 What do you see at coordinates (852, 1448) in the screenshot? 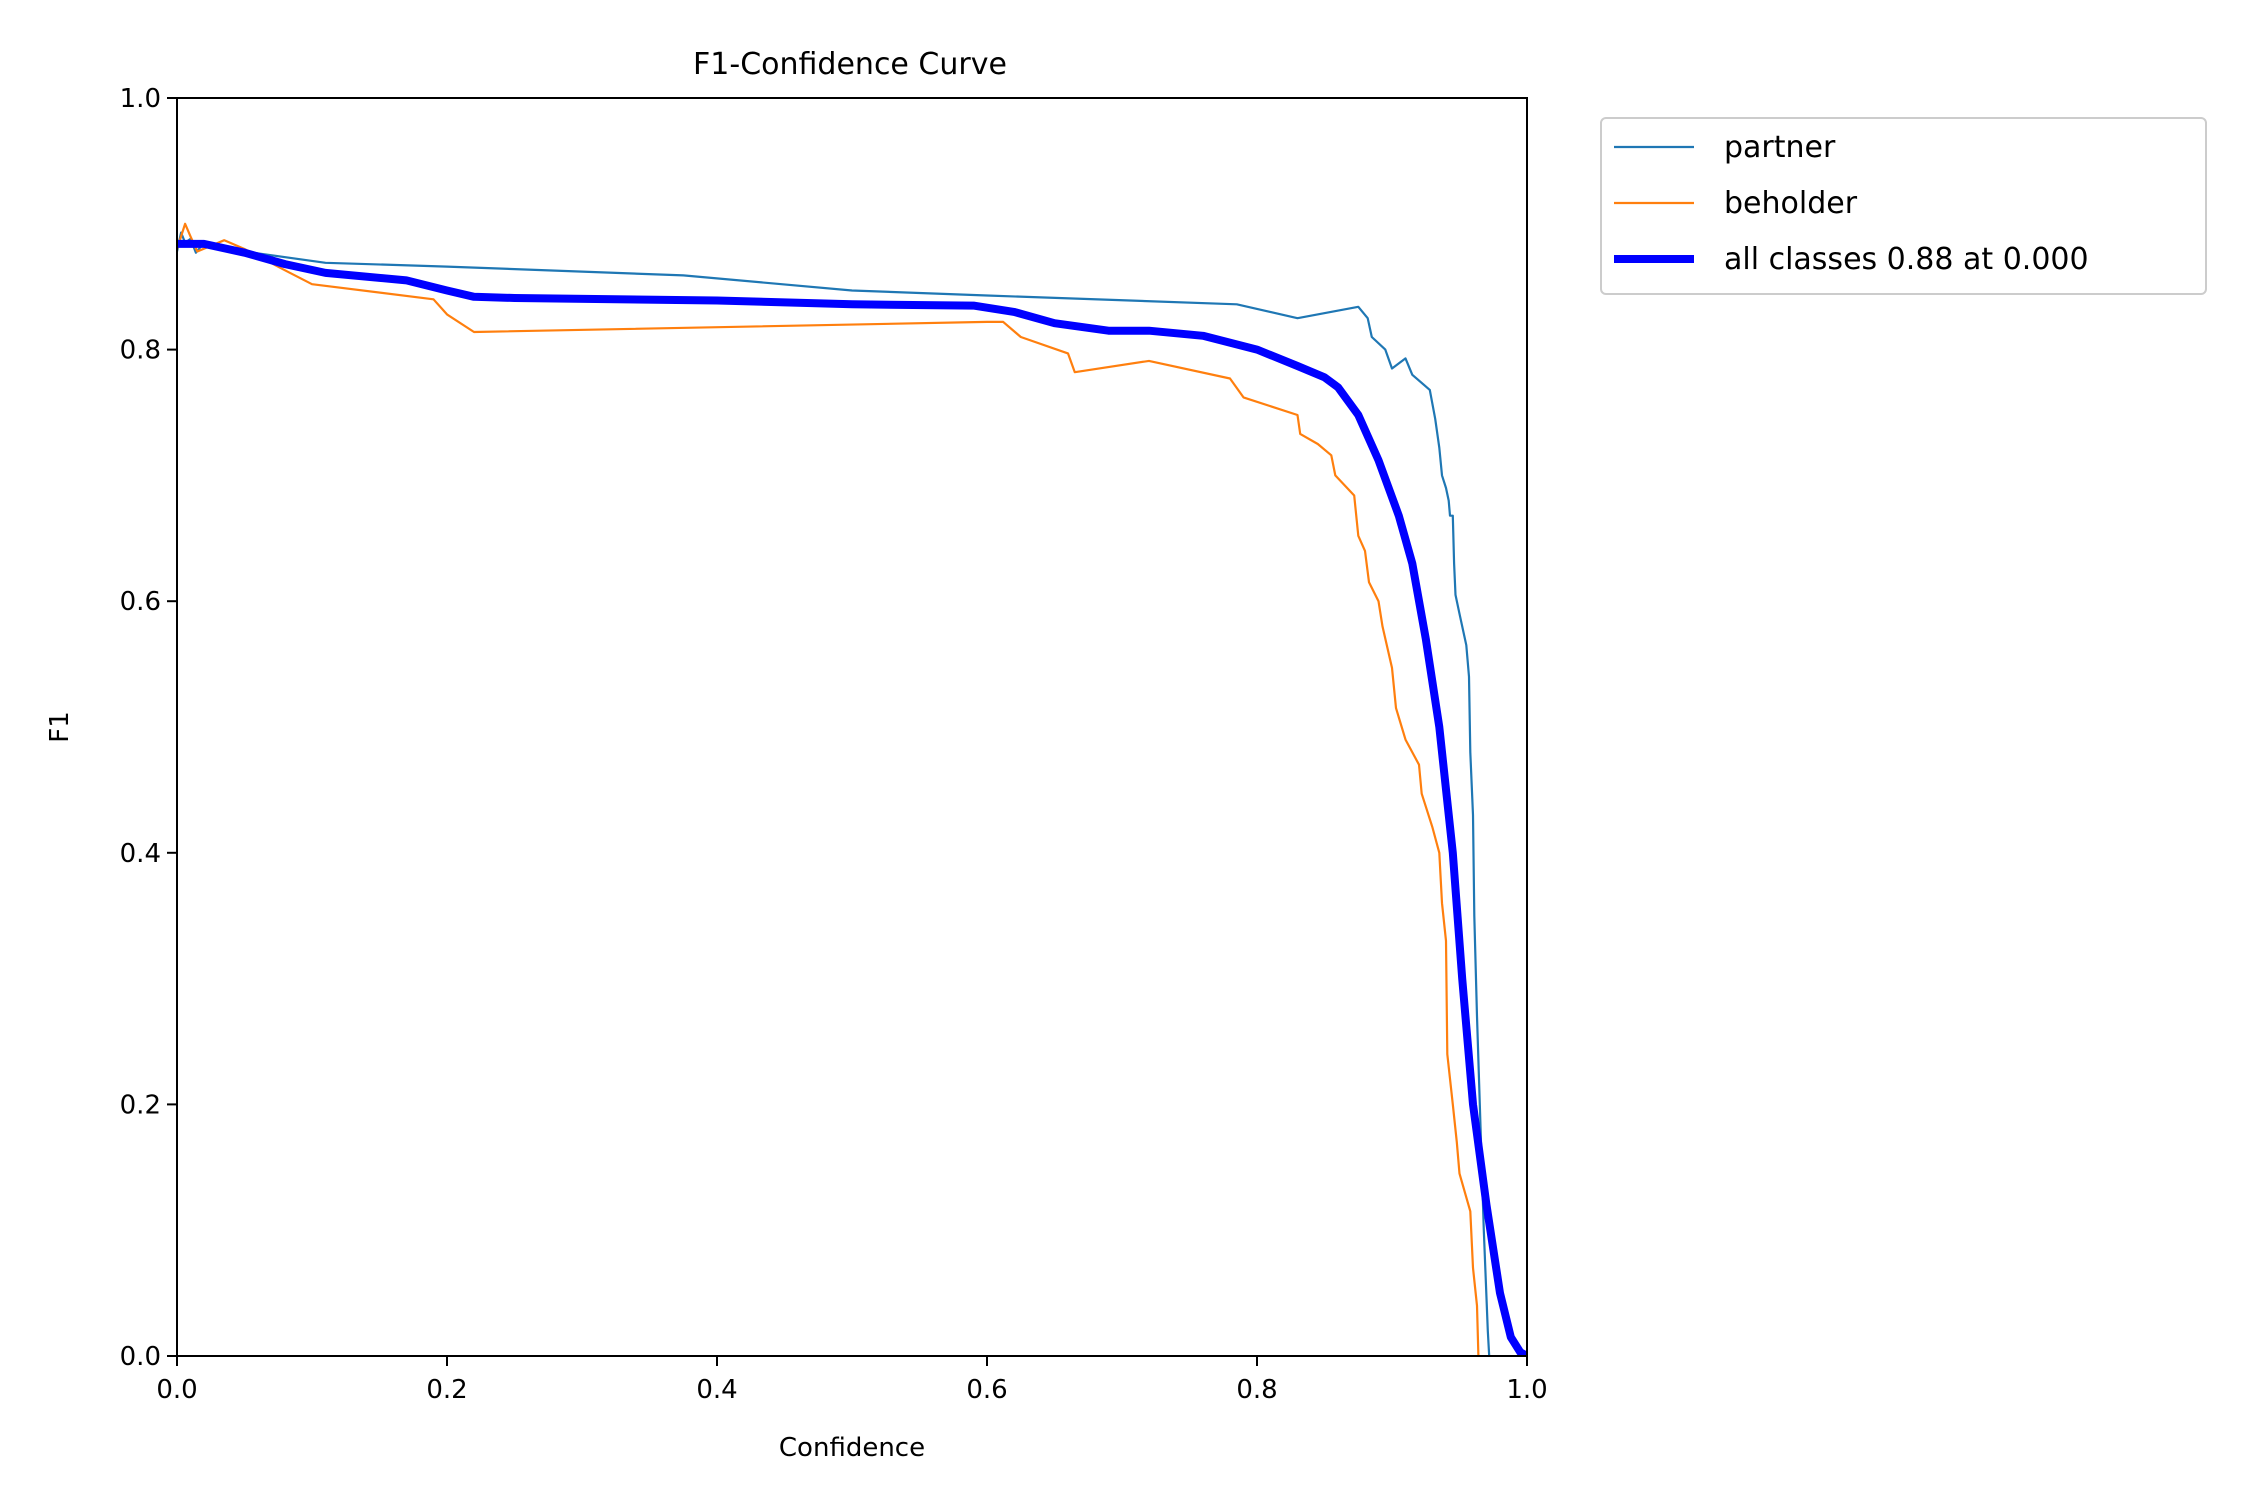
I see `x-axis-label: Confidence` at bounding box center [852, 1448].